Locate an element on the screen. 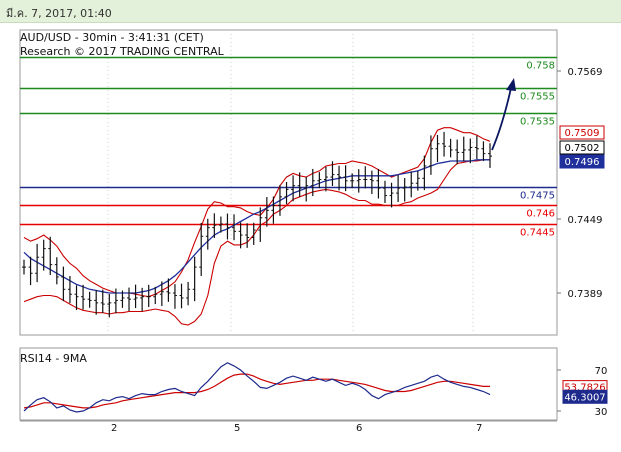 This screenshot has width=621, height=452. price-axis-ticks: 0.7569 0.7449 0.7389 is located at coordinates (580, 183).